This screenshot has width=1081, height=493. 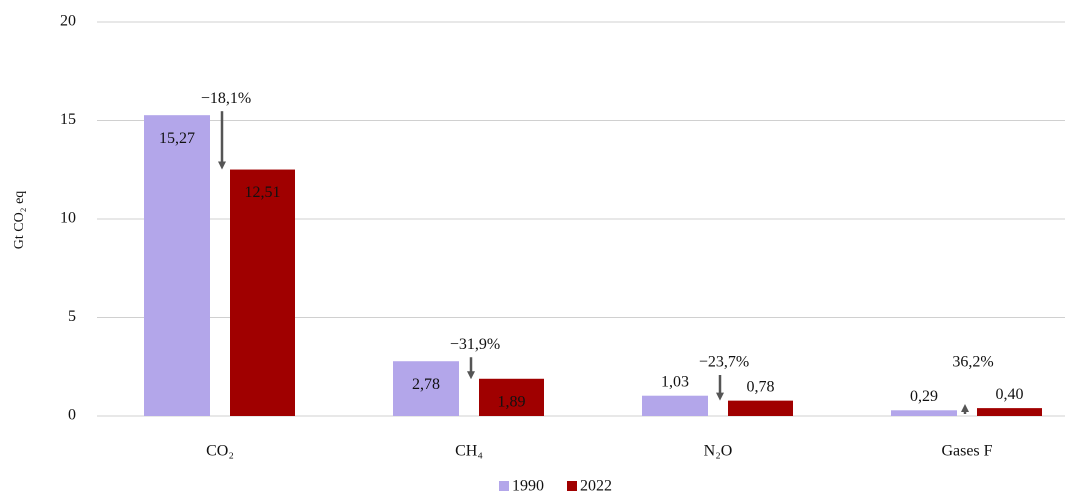 What do you see at coordinates (475, 344) in the screenshot?
I see `annotation: −31,9%` at bounding box center [475, 344].